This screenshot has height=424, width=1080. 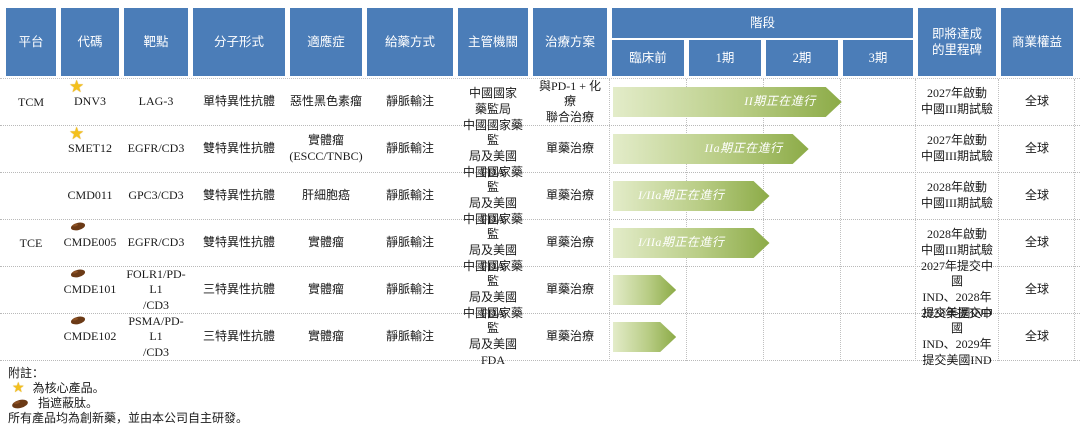 I want to click on header-phase-2: 2期, so click(x=802, y=58).